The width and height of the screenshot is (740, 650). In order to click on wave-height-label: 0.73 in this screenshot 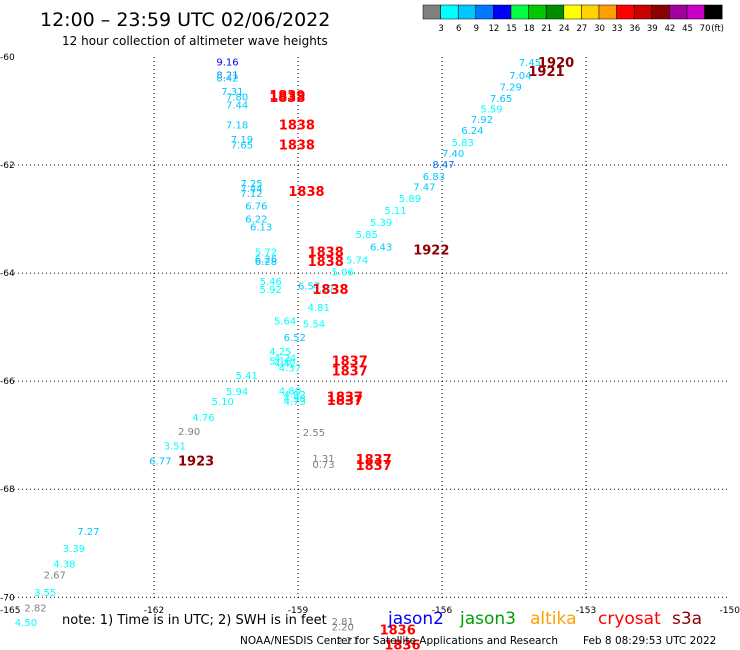, I will do `click(323, 465)`.